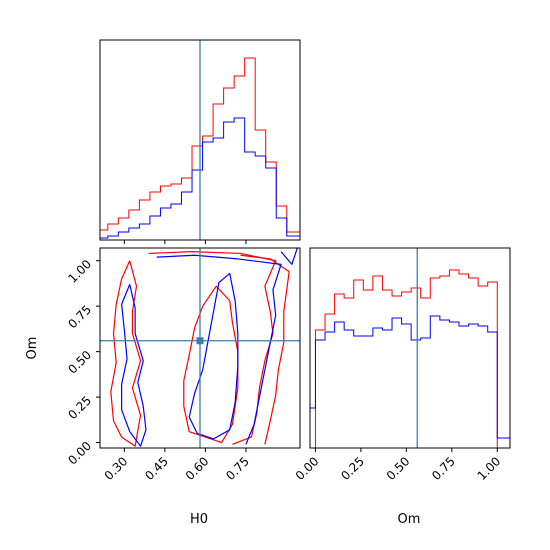 Image resolution: width=550 pixels, height=550 pixels. Describe the element at coordinates (409, 519) in the screenshot. I see `x-axis-label-om: Om` at that location.